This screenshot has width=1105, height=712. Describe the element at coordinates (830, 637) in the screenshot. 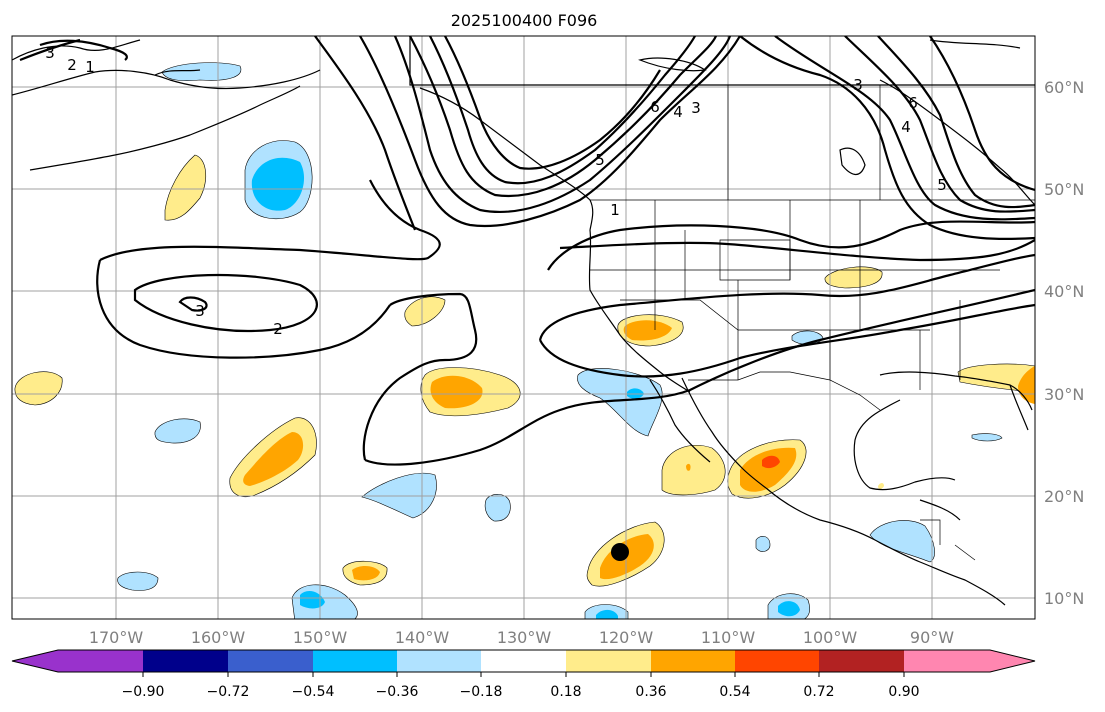

I see `lon-label: 100°W` at that location.